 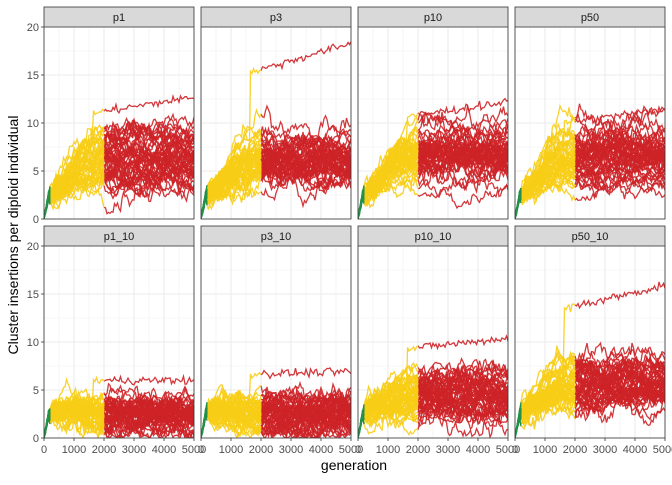 What do you see at coordinates (276, 113) in the screenshot?
I see `panel-p3: p3` at bounding box center [276, 113].